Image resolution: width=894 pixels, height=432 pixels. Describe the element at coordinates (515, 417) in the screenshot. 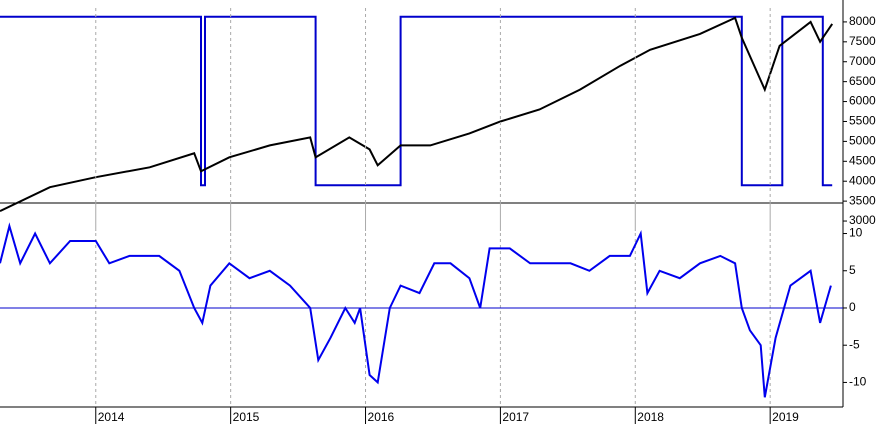

I see `x-tick-label: 2017` at that location.